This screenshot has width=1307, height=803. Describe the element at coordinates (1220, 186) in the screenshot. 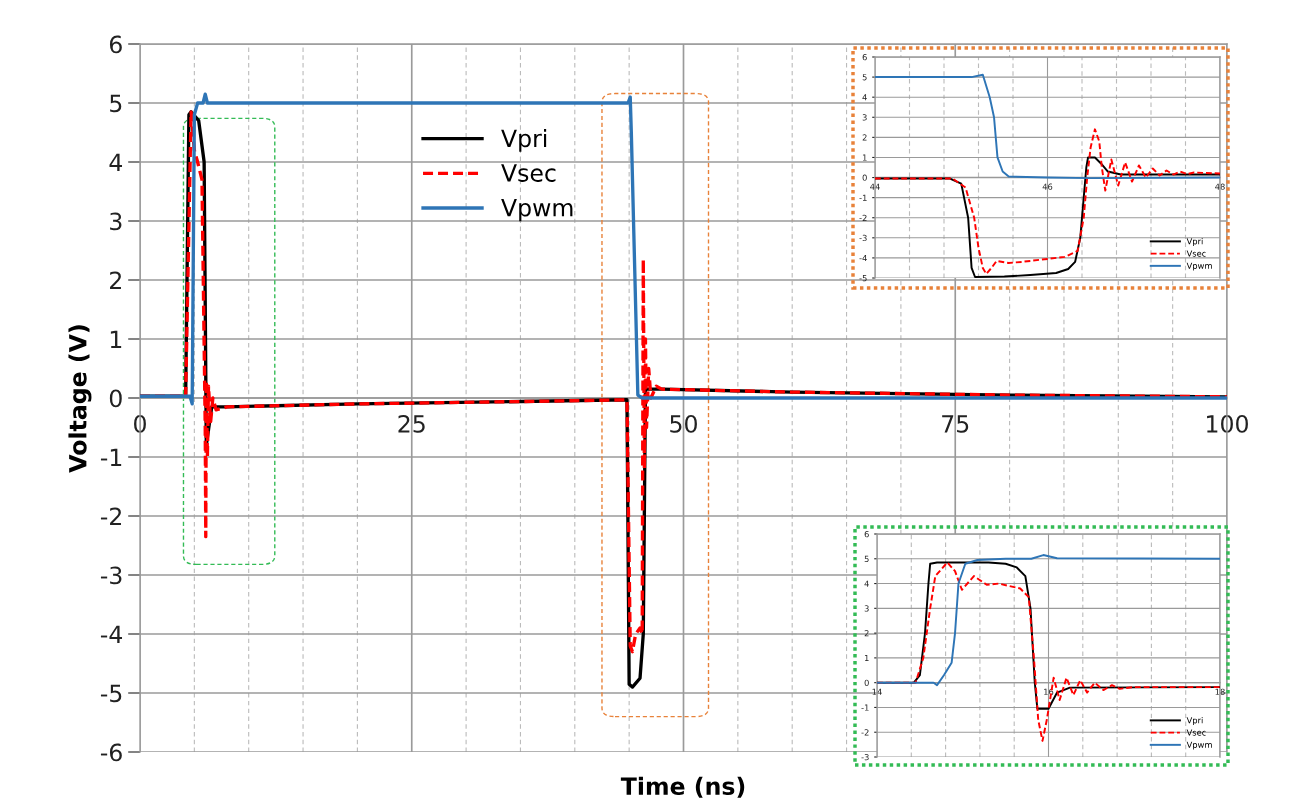

I see `x-tick-label: 48` at that location.